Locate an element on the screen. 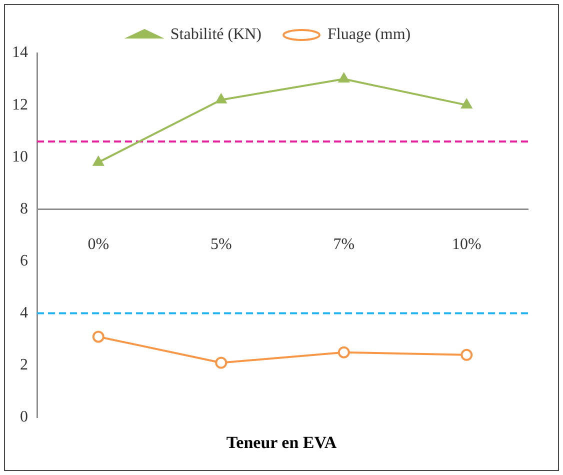  y-tick-label: 2 is located at coordinates (24, 365).